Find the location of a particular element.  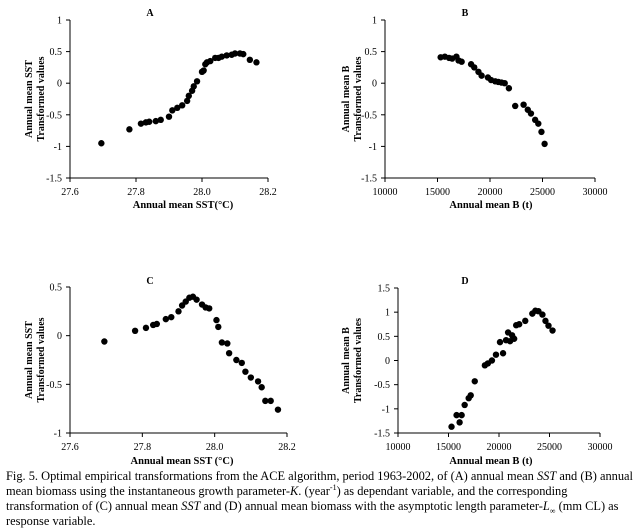

panel-title: D is located at coordinates (464, 281).